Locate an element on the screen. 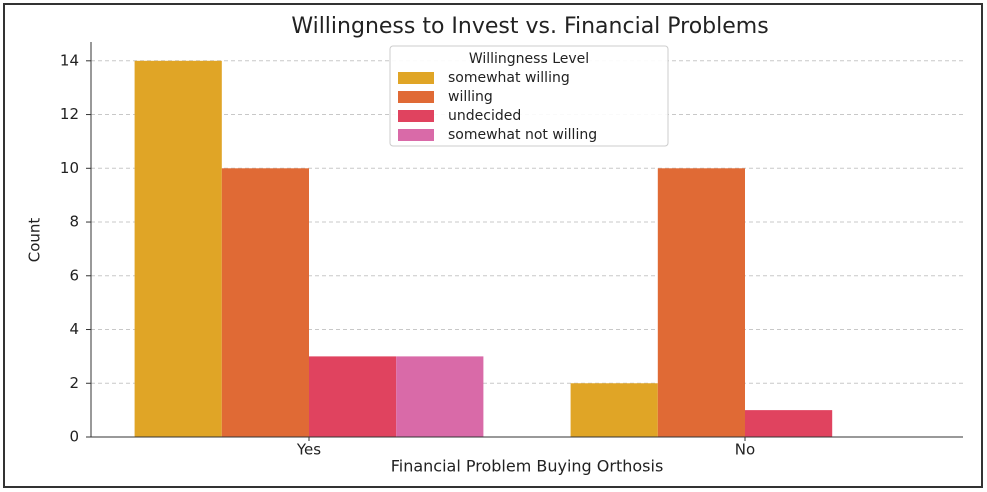 Image resolution: width=987 pixels, height=492 pixels. y-tick-label: 8 is located at coordinates (74, 222).